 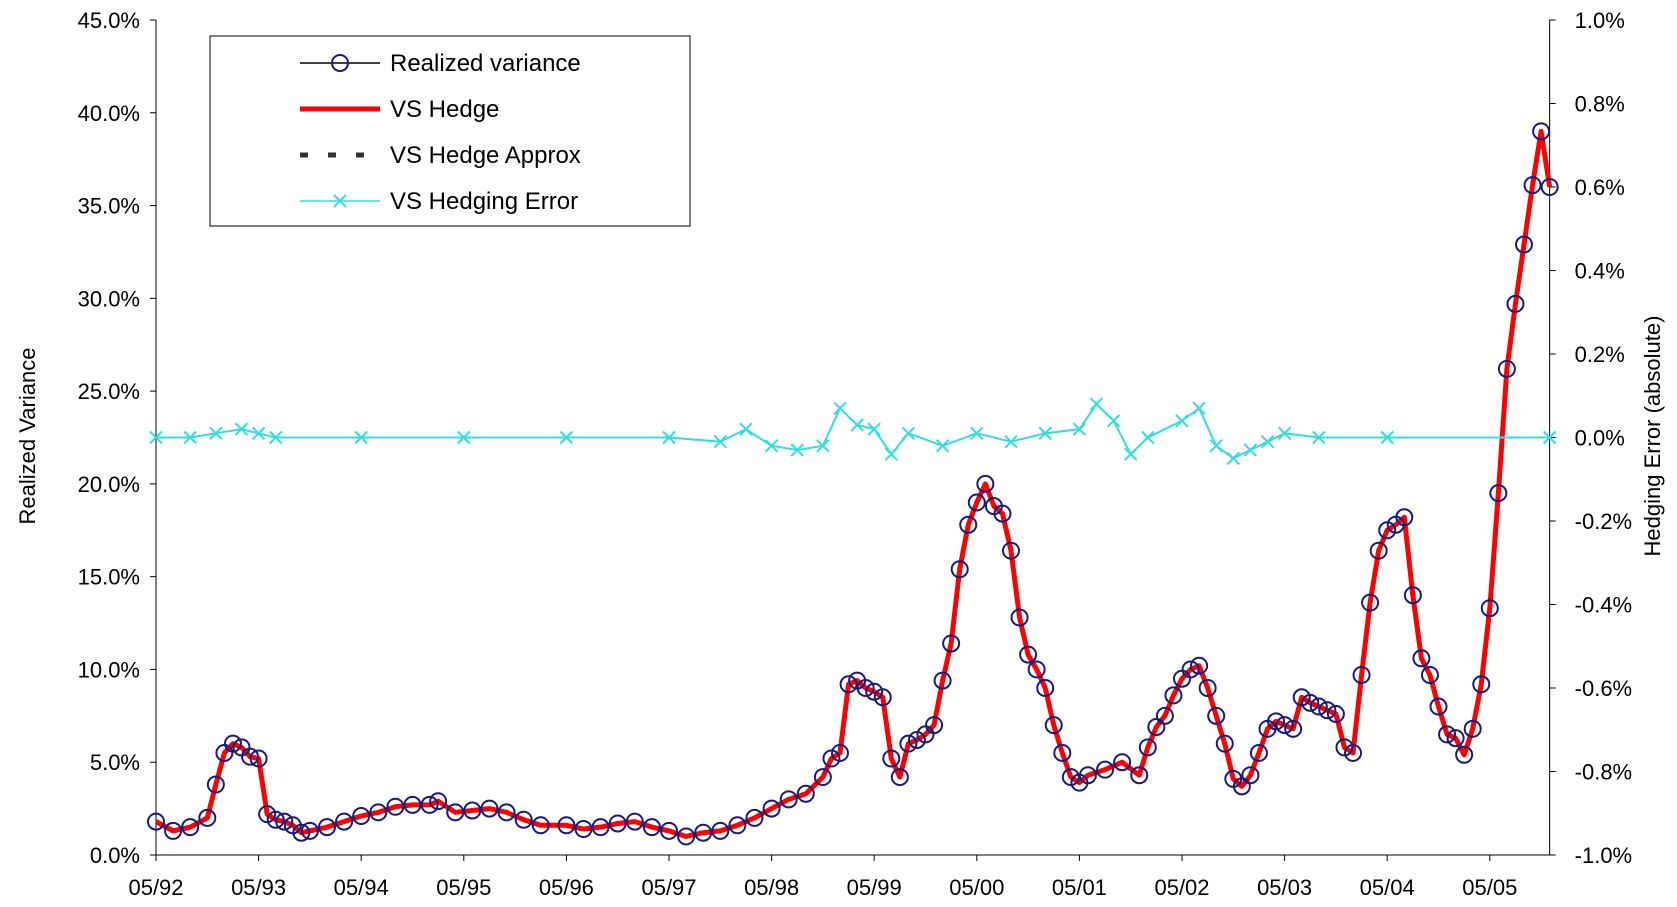 I want to click on y-axis-title: Realized Variance, so click(x=27, y=436).